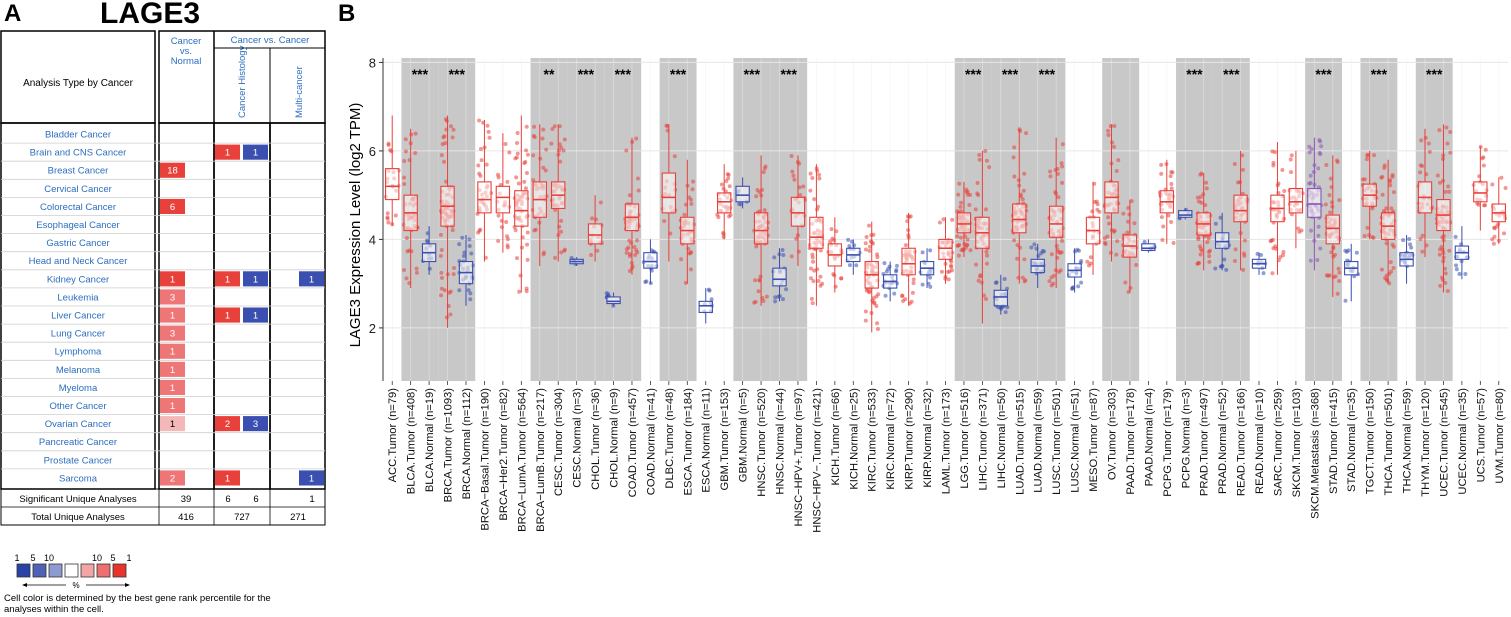 This screenshot has height=617, width=1511. Describe the element at coordinates (78, 189) in the screenshot. I see `cancer-type-label: Cervical Cancer` at that location.